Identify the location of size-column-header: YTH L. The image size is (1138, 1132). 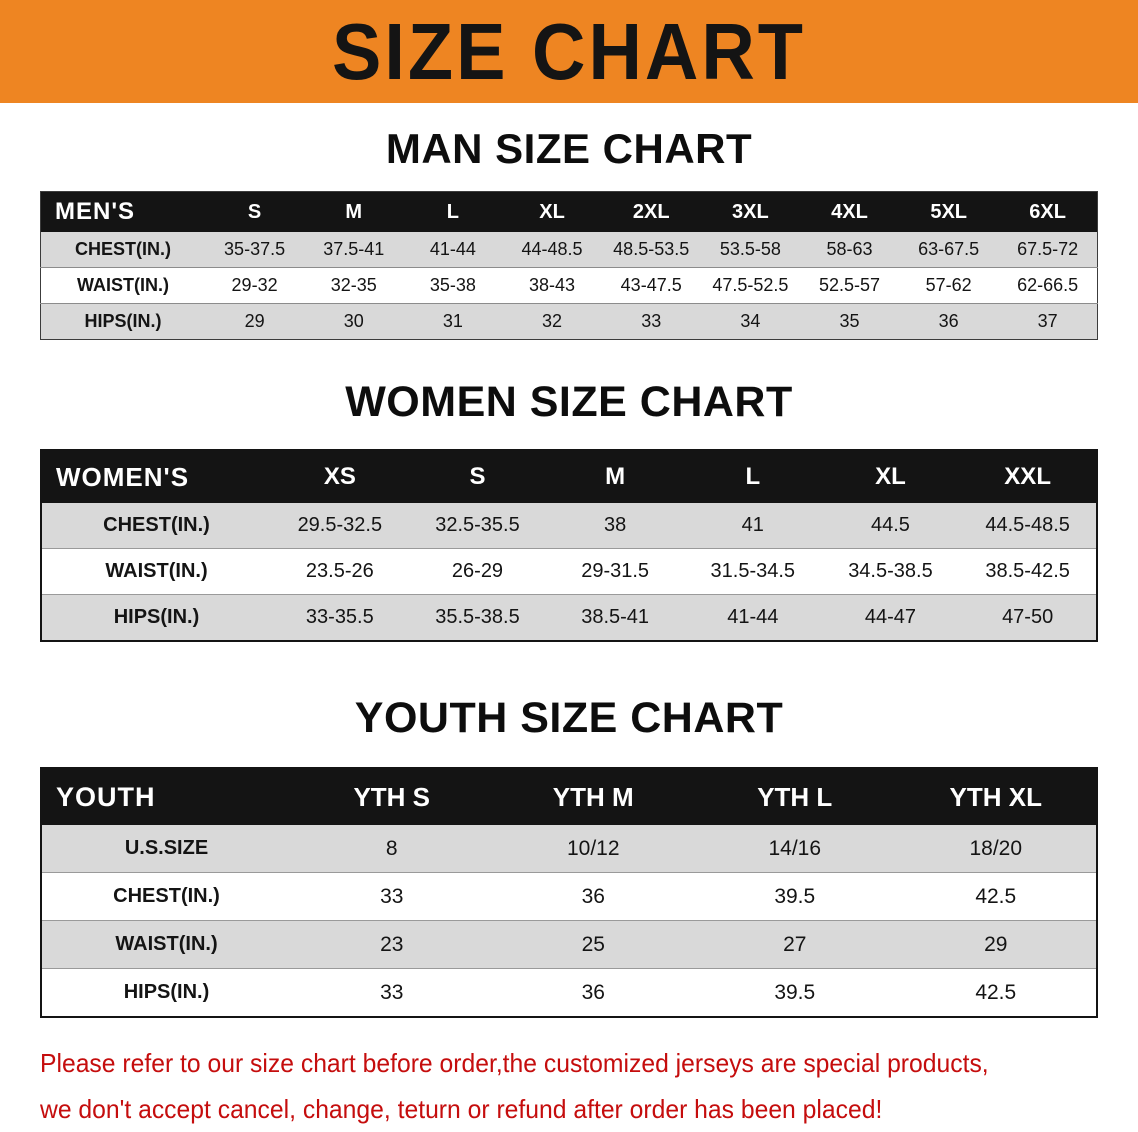
(795, 796).